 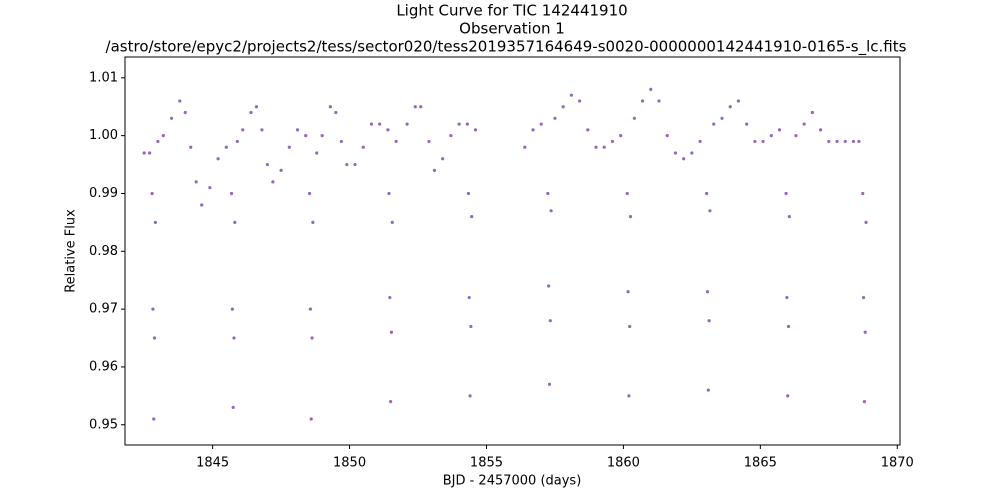 What do you see at coordinates (71, 251) in the screenshot?
I see `y-axis-label: Relative Flux` at bounding box center [71, 251].